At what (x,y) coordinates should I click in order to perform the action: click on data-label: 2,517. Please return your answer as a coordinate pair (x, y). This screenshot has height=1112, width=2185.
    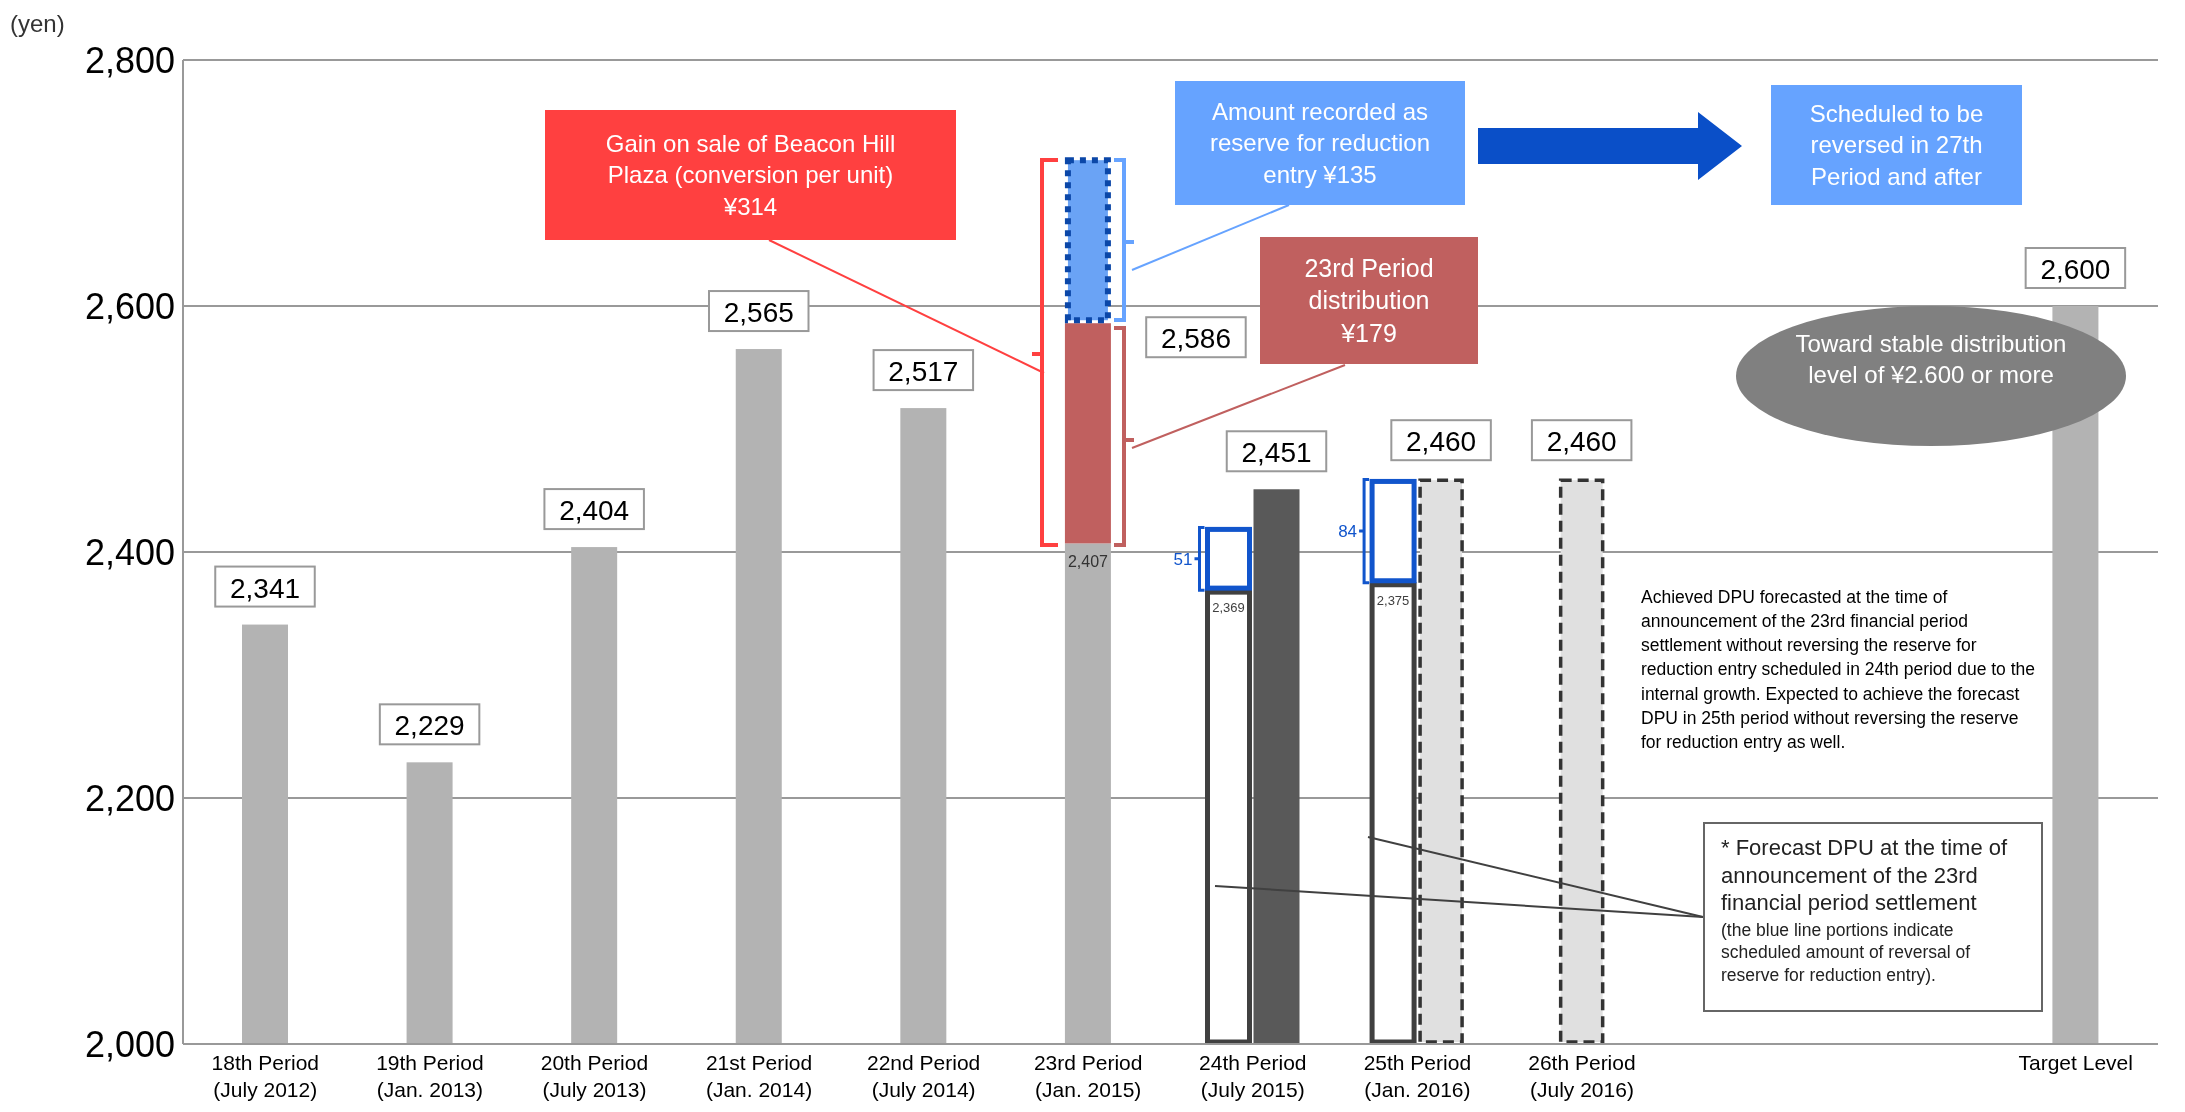
    Looking at the image, I should click on (923, 372).